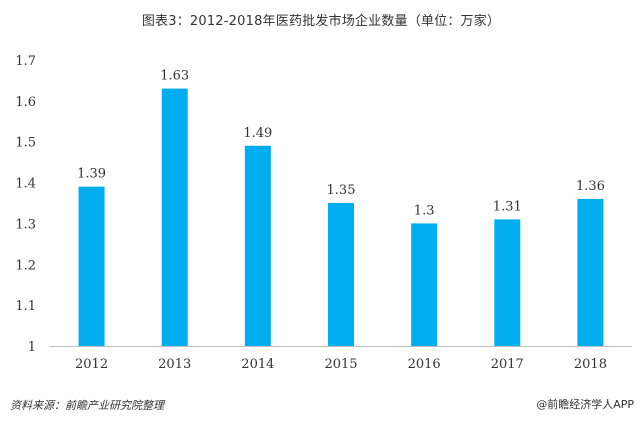 The width and height of the screenshot is (642, 424). I want to click on x-tick-label-2013: 2013, so click(174, 364).